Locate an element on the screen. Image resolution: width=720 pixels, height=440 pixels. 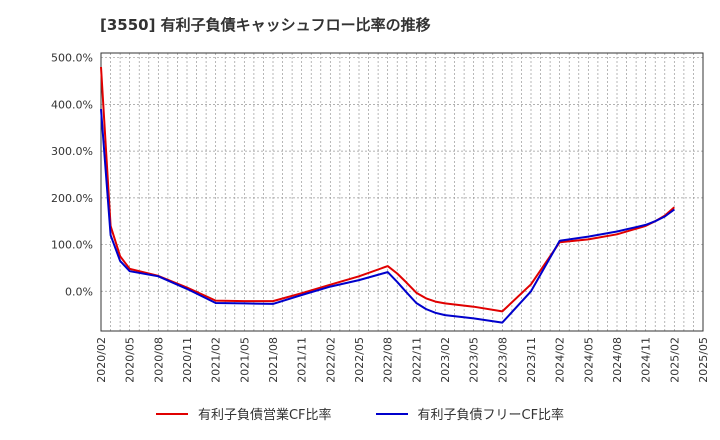
y-tick-label: 0.0% is located at coordinates (79, 291).